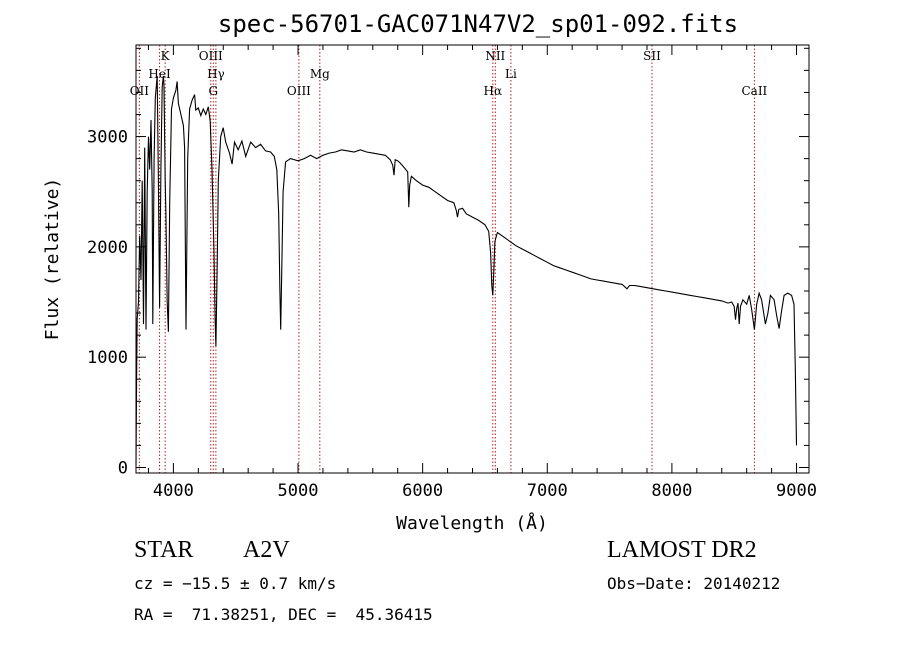 This screenshot has width=900, height=649. Describe the element at coordinates (493, 91) in the screenshot. I see `spectral-line-label: Hα` at that location.